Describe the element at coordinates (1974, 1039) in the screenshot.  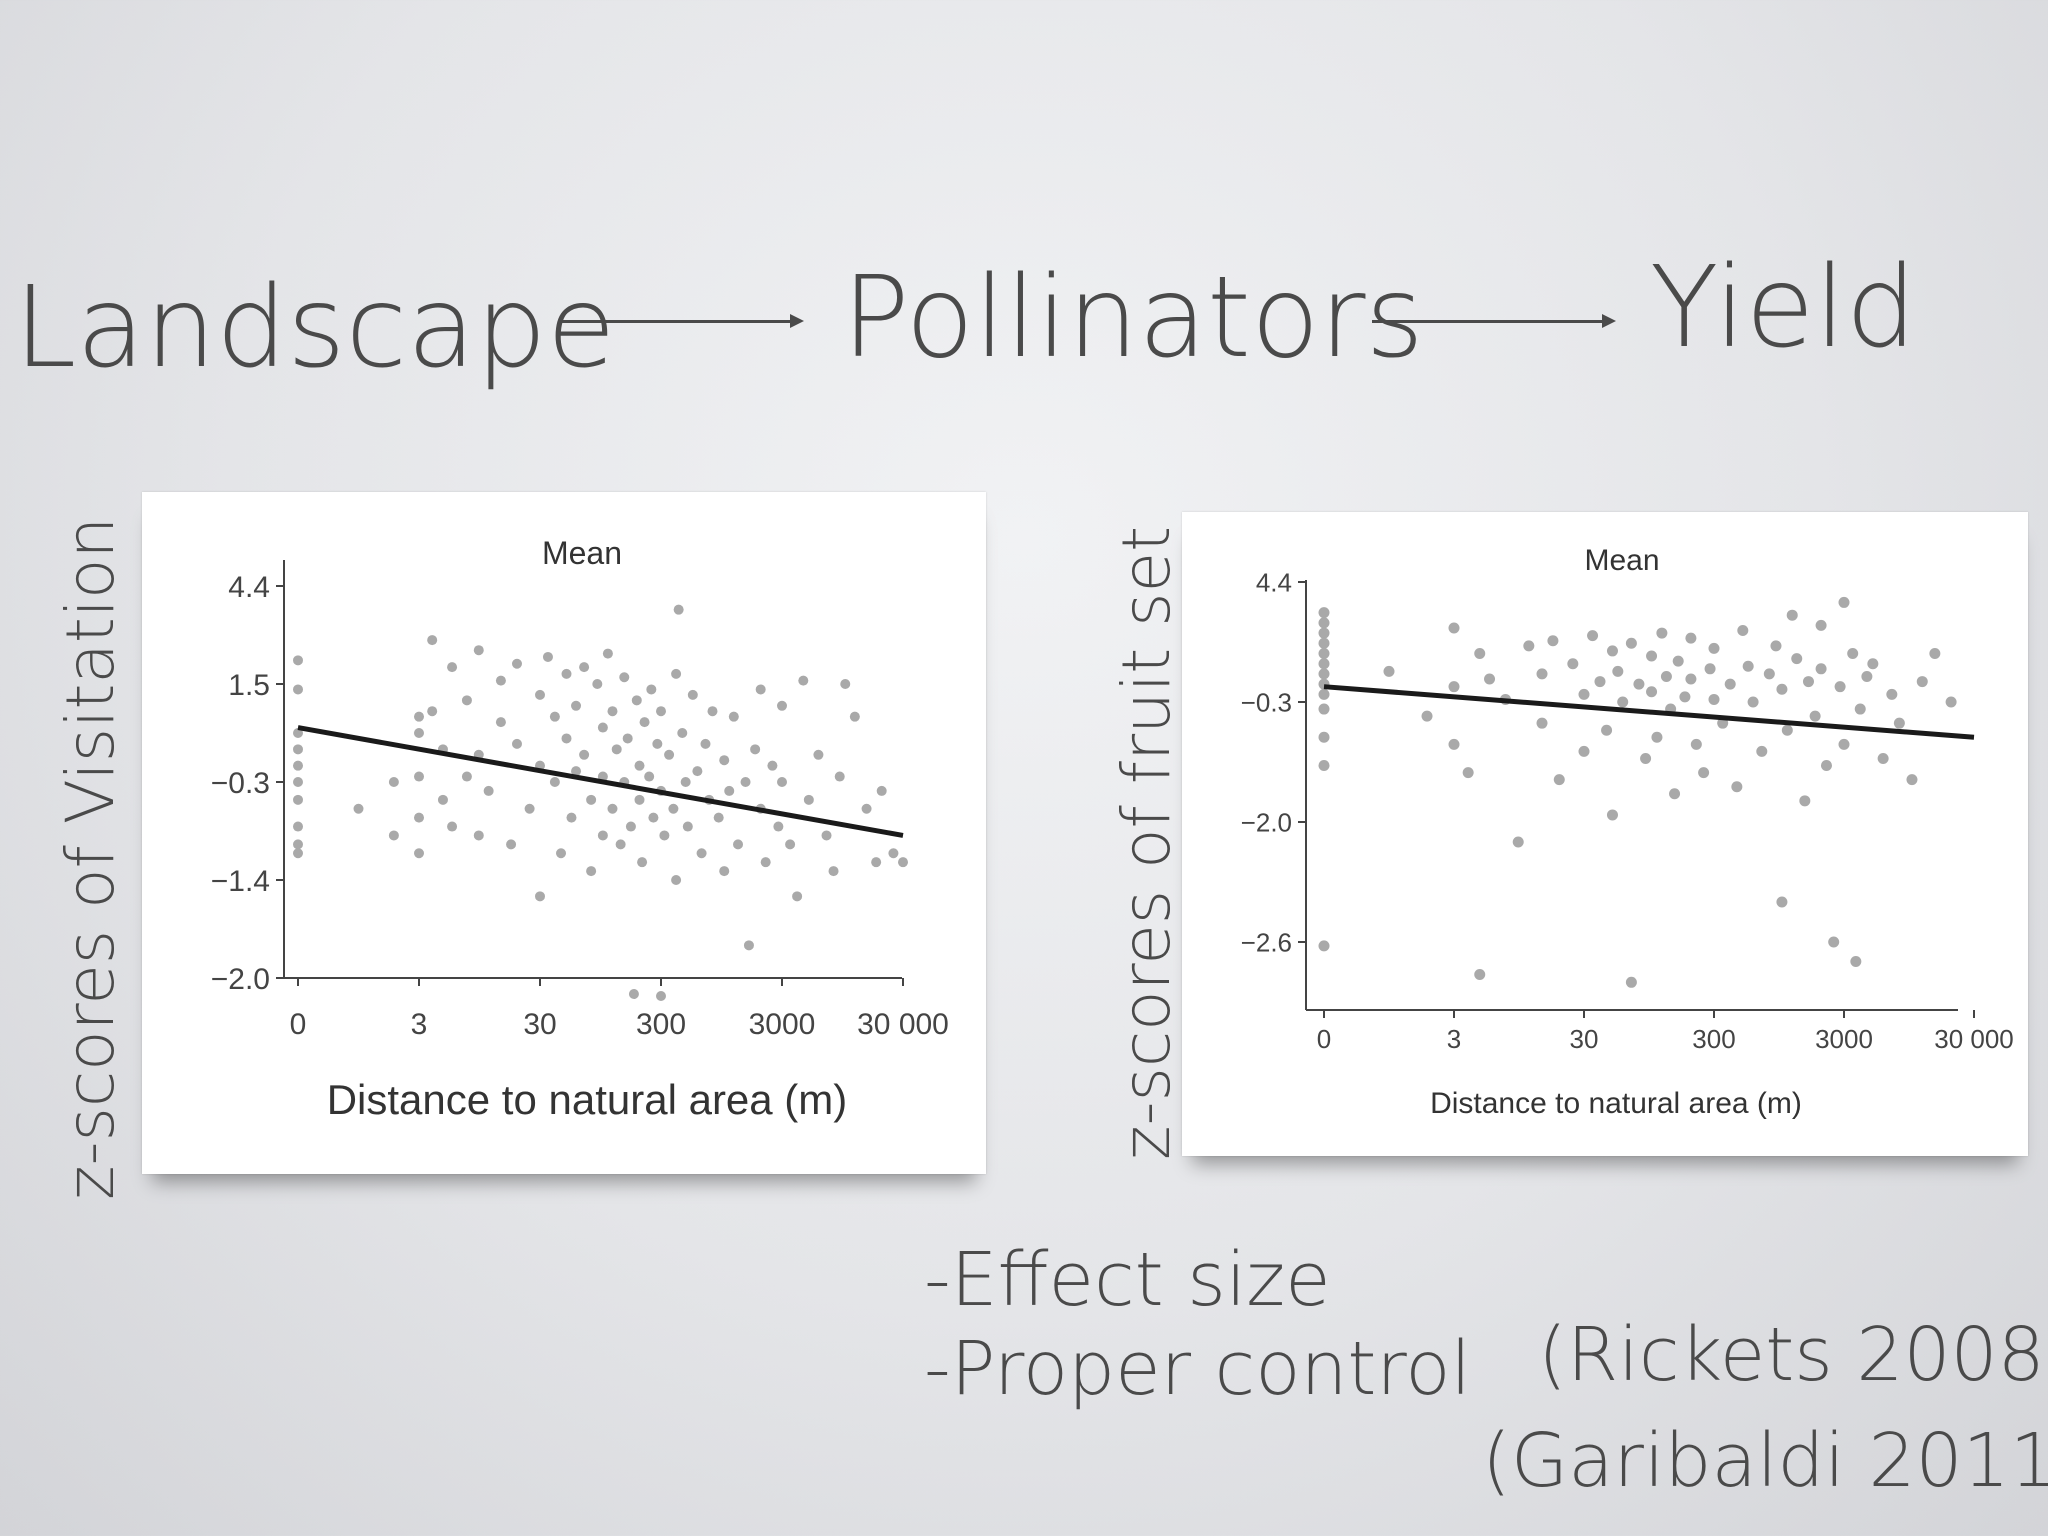
I see `chart2-x-tick-label: 30 000` at that location.